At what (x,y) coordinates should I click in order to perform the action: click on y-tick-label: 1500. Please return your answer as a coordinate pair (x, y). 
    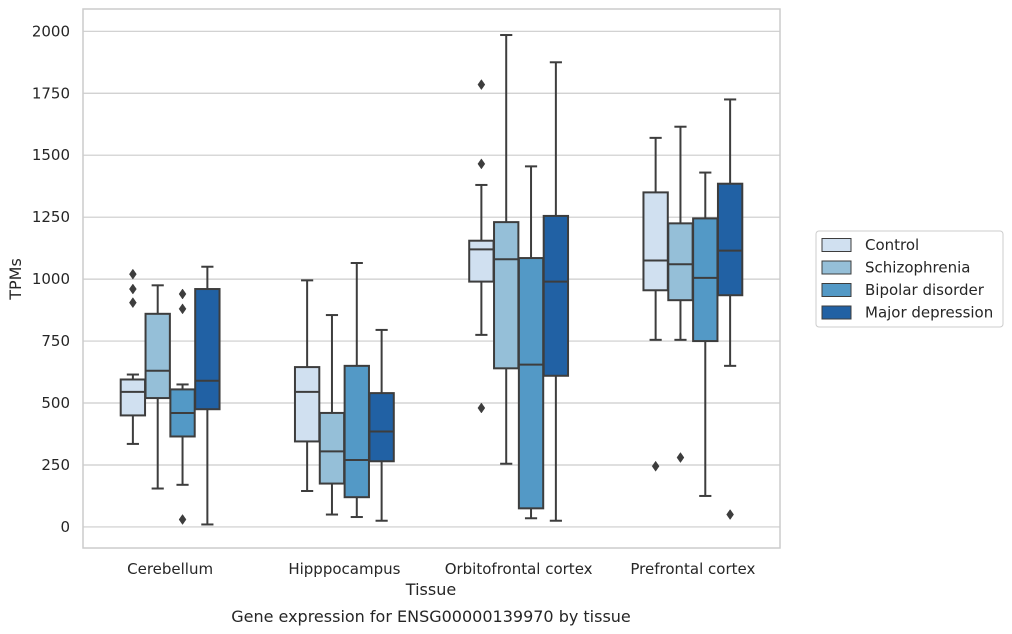
    Looking at the image, I should click on (51, 155).